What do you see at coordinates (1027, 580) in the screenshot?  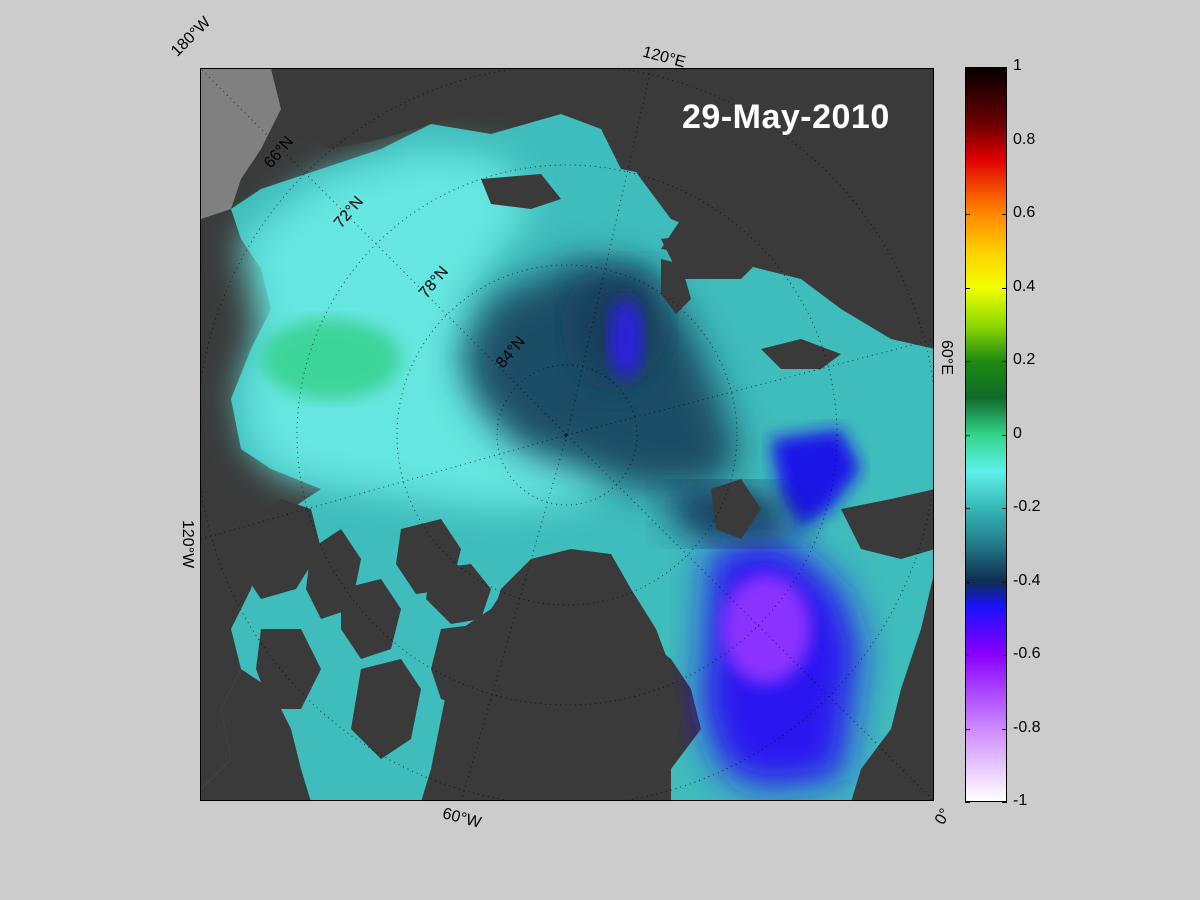 I see `colorbar-tick-label: -0.4` at bounding box center [1027, 580].